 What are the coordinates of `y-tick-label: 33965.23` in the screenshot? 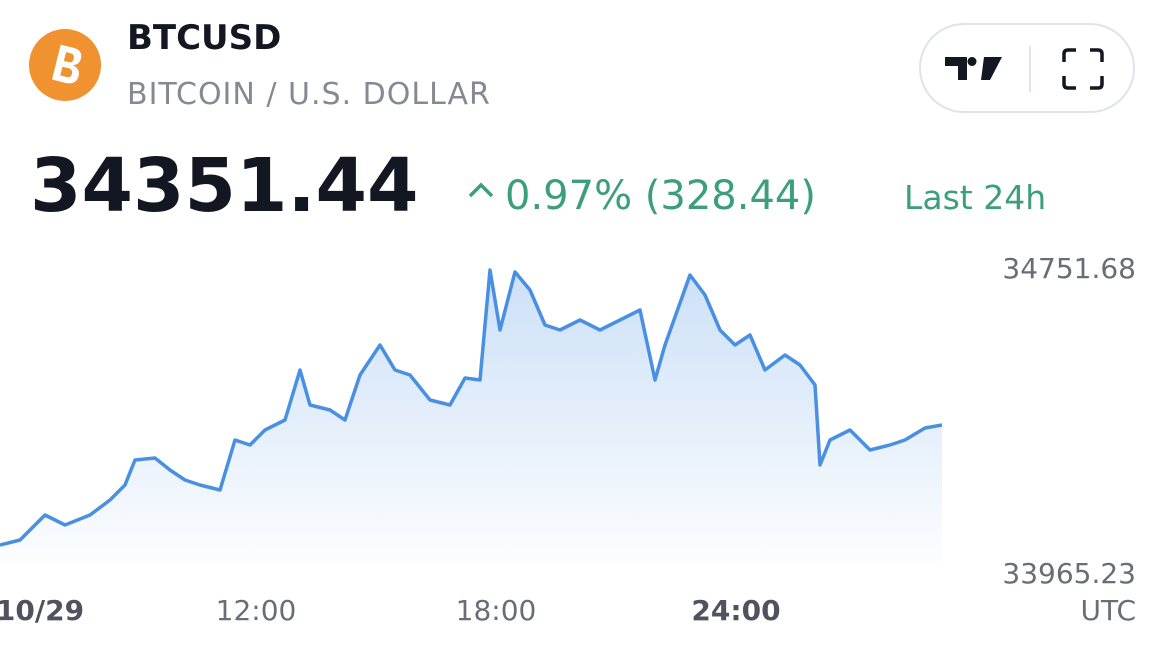 It's located at (1069, 573).